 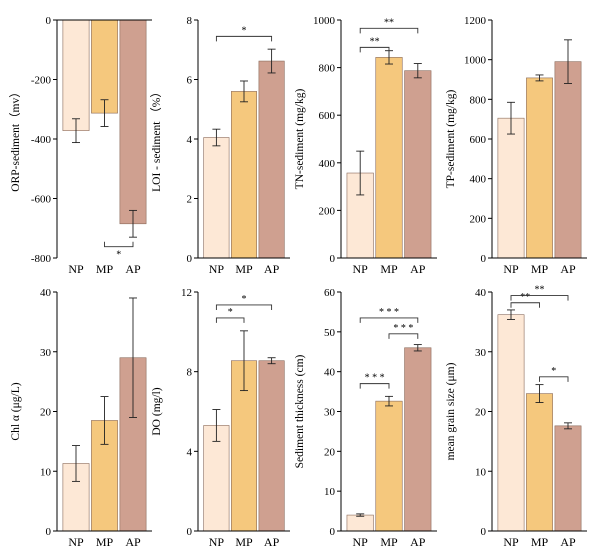 What do you see at coordinates (156, 139) in the screenshot?
I see `y-axis-title: LOI - sediment （%）` at bounding box center [156, 139].